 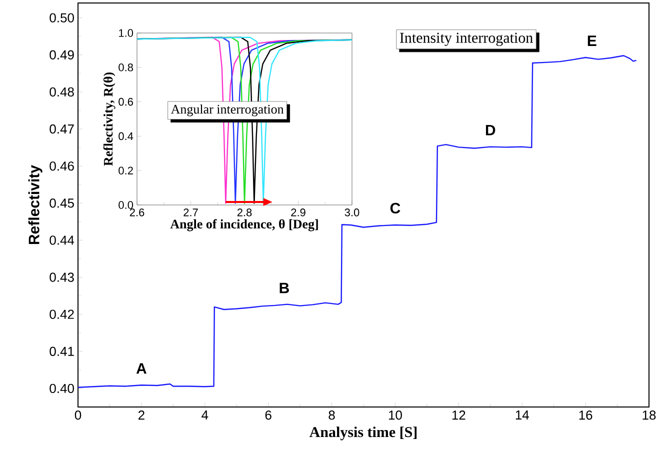 What do you see at coordinates (395, 415) in the screenshot?
I see `x-tick-label: 10` at bounding box center [395, 415].